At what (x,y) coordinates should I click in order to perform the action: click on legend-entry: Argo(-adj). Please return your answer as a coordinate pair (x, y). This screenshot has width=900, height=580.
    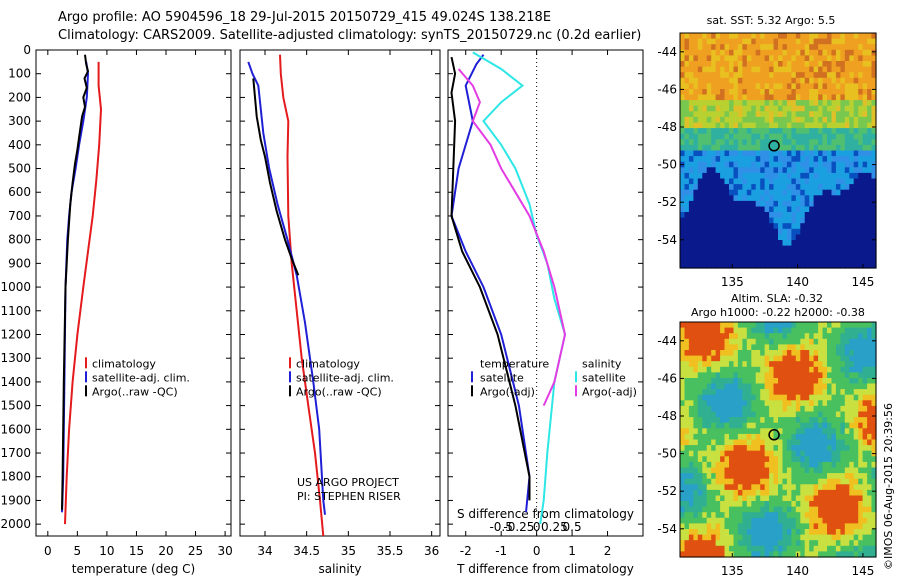
    Looking at the image, I should click on (609, 391).